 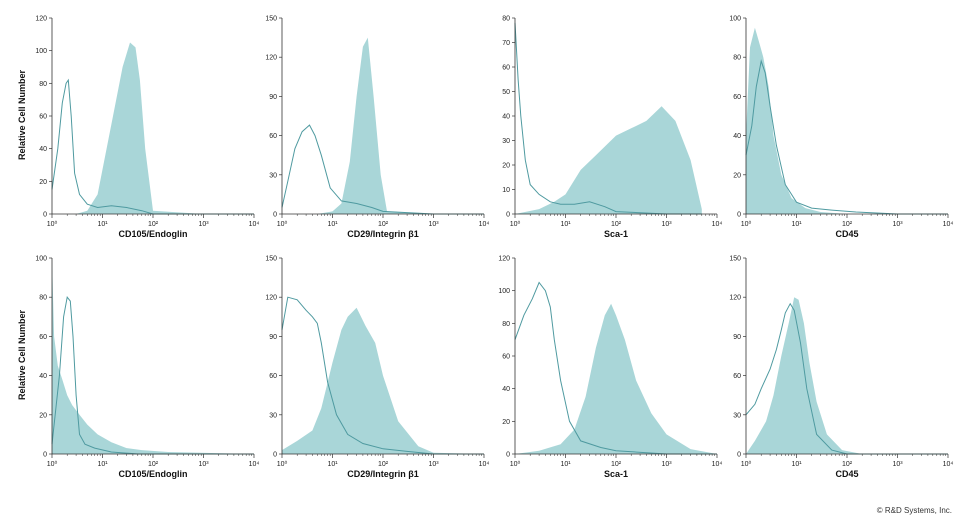 What do you see at coordinates (273, 337) in the screenshot?
I see `y-tick-label: 90` at bounding box center [273, 337].